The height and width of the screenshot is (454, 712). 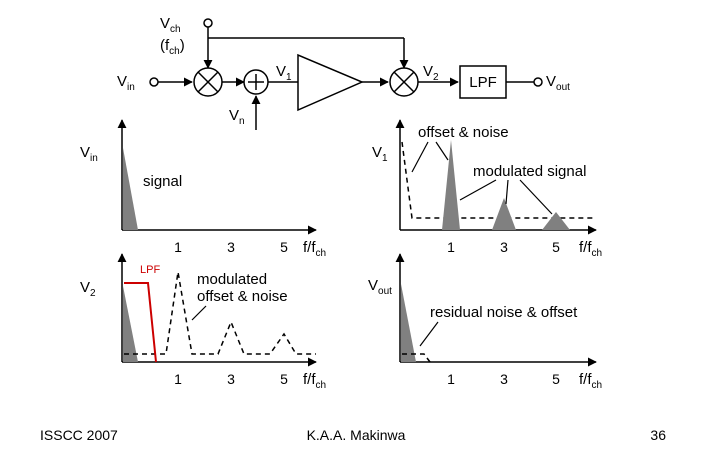 I want to click on v1-offset-noise-curve, so click(x=498, y=180).